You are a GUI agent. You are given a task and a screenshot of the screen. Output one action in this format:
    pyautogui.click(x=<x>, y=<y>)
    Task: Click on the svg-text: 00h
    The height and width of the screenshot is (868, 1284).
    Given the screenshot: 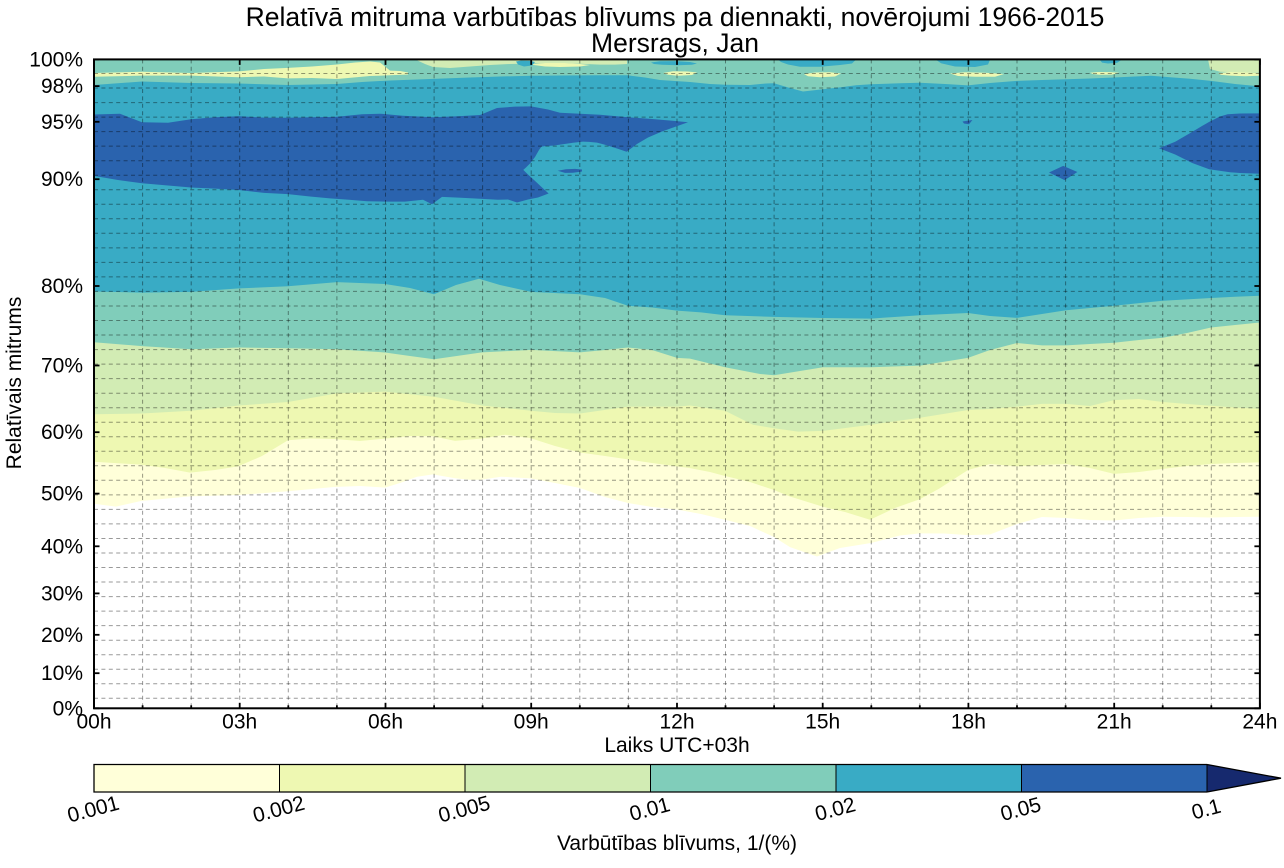 What is the action you would take?
    pyautogui.click(x=93, y=721)
    